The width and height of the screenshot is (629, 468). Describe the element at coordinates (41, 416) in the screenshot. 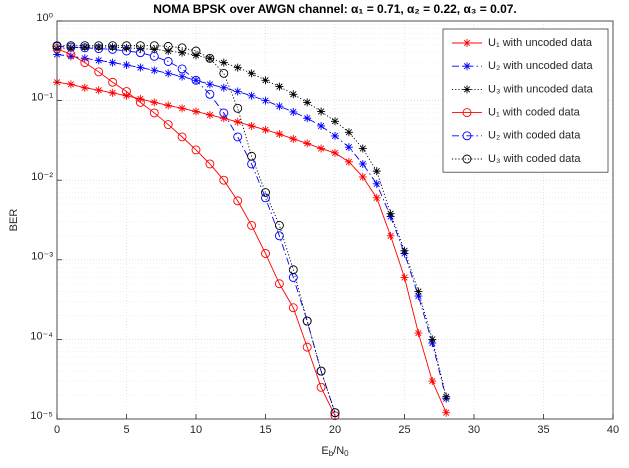

I see `y-tick-label: 10⁻⁵` at that location.